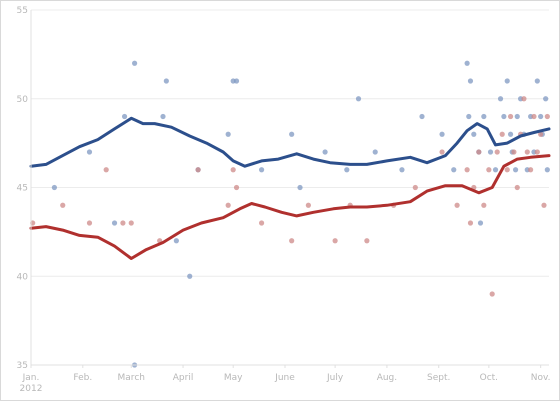 The height and width of the screenshot is (401, 560). I want to click on y-tick-label: 55, so click(22, 11).